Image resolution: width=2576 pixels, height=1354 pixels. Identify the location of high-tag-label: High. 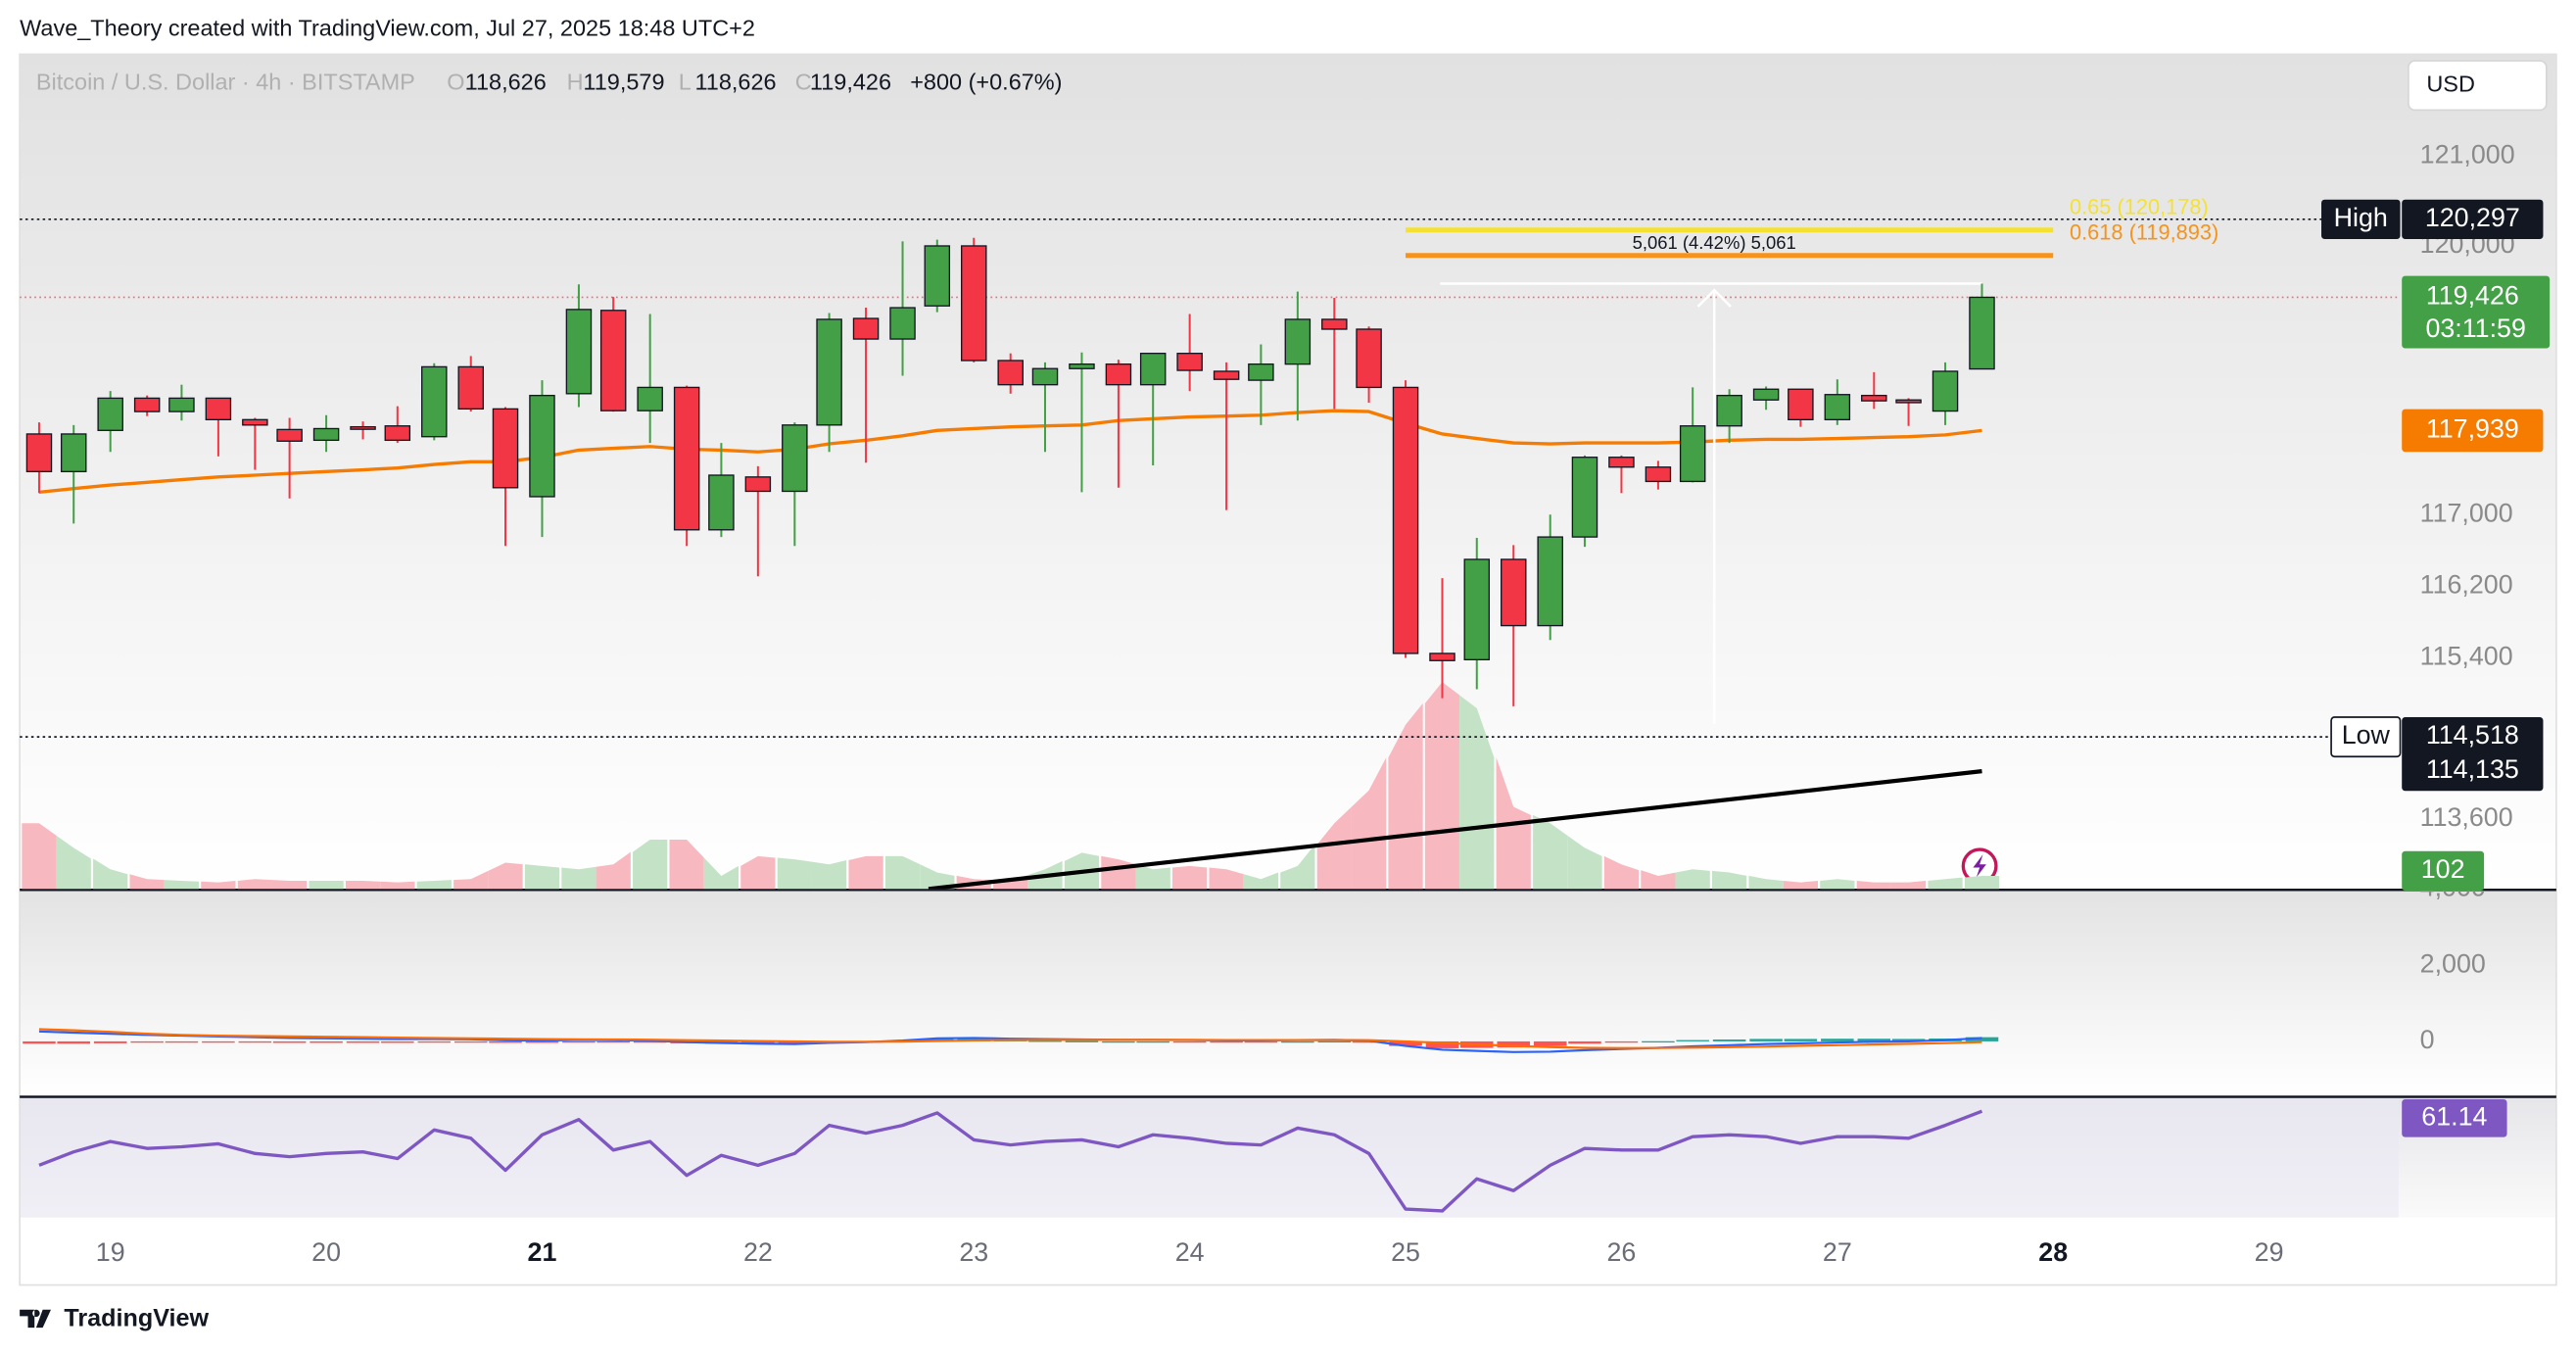
(2361, 217).